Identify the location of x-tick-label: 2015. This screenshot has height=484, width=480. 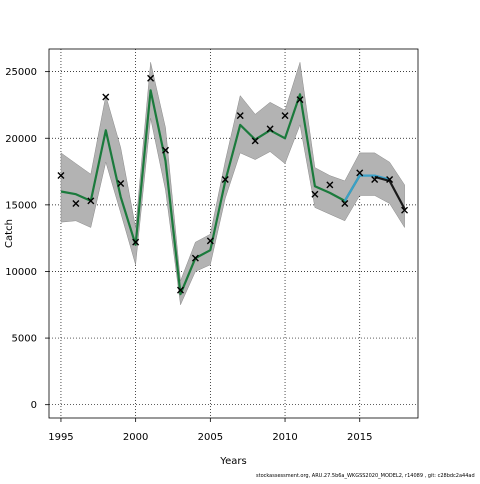
(359, 437).